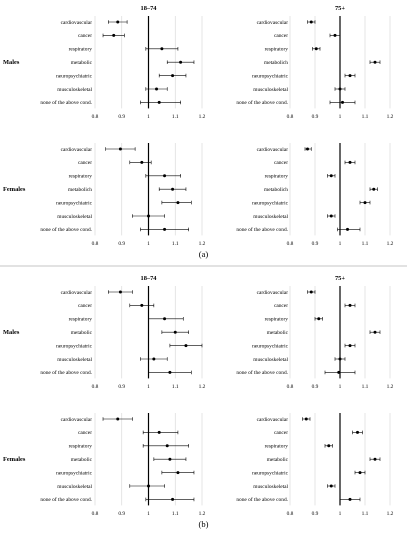 The width and height of the screenshot is (407, 550). What do you see at coordinates (204, 254) in the screenshot?
I see `panel-label: (a)` at bounding box center [204, 254].